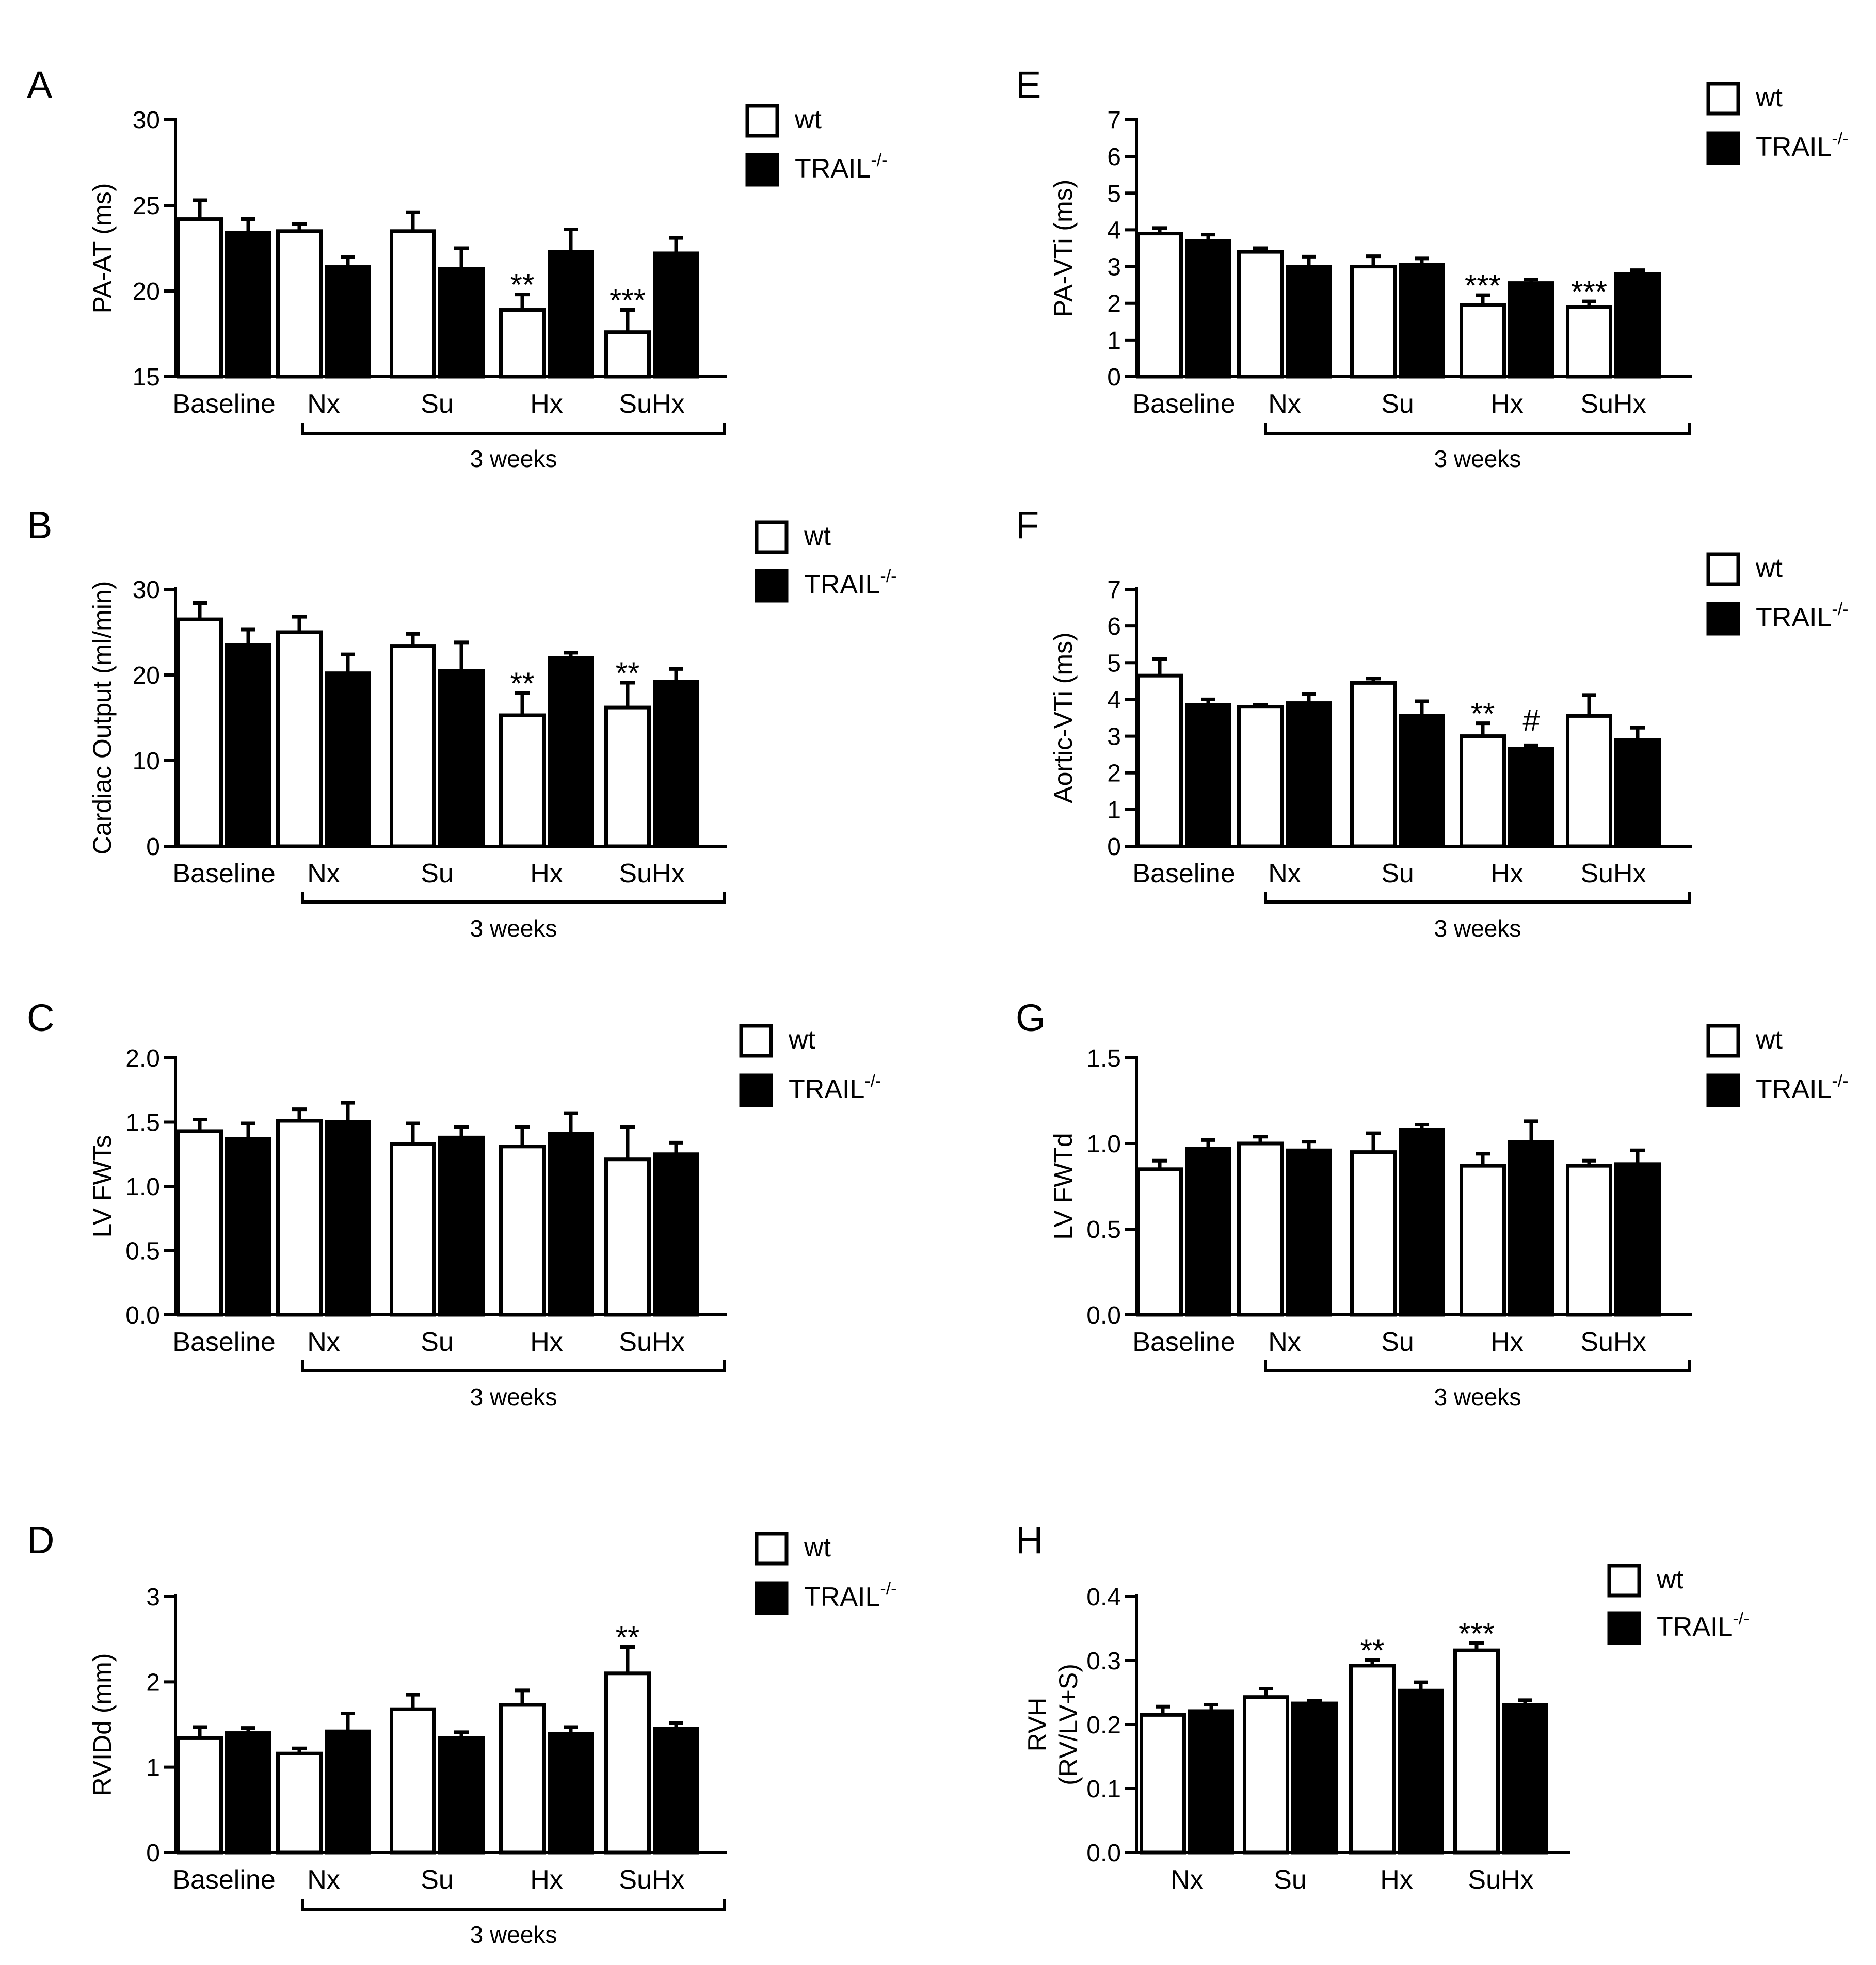  I want to click on y-tick-label: 20, so click(147, 676).